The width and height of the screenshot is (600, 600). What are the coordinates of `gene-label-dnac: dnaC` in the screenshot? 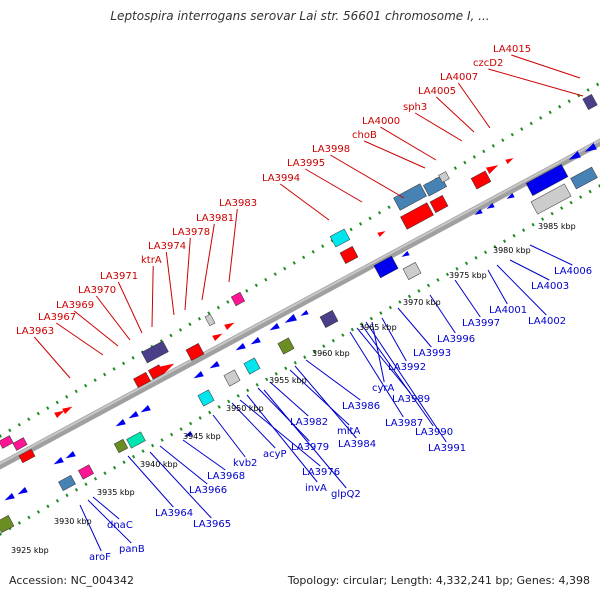 It's located at (120, 525).